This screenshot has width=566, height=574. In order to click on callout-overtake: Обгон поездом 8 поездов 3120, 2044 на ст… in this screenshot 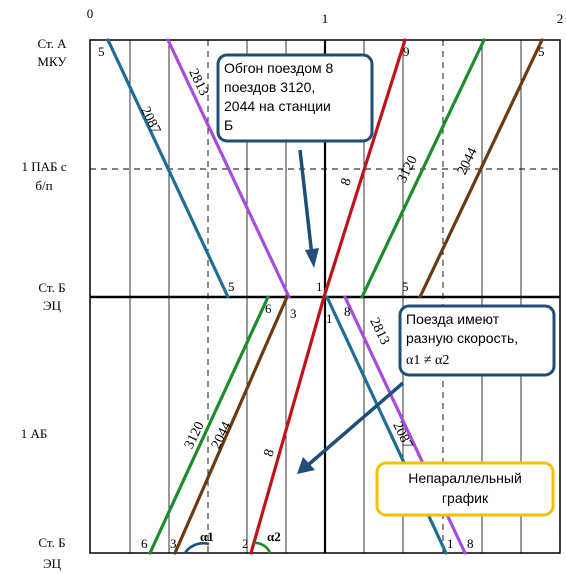, I will do `click(295, 98)`.